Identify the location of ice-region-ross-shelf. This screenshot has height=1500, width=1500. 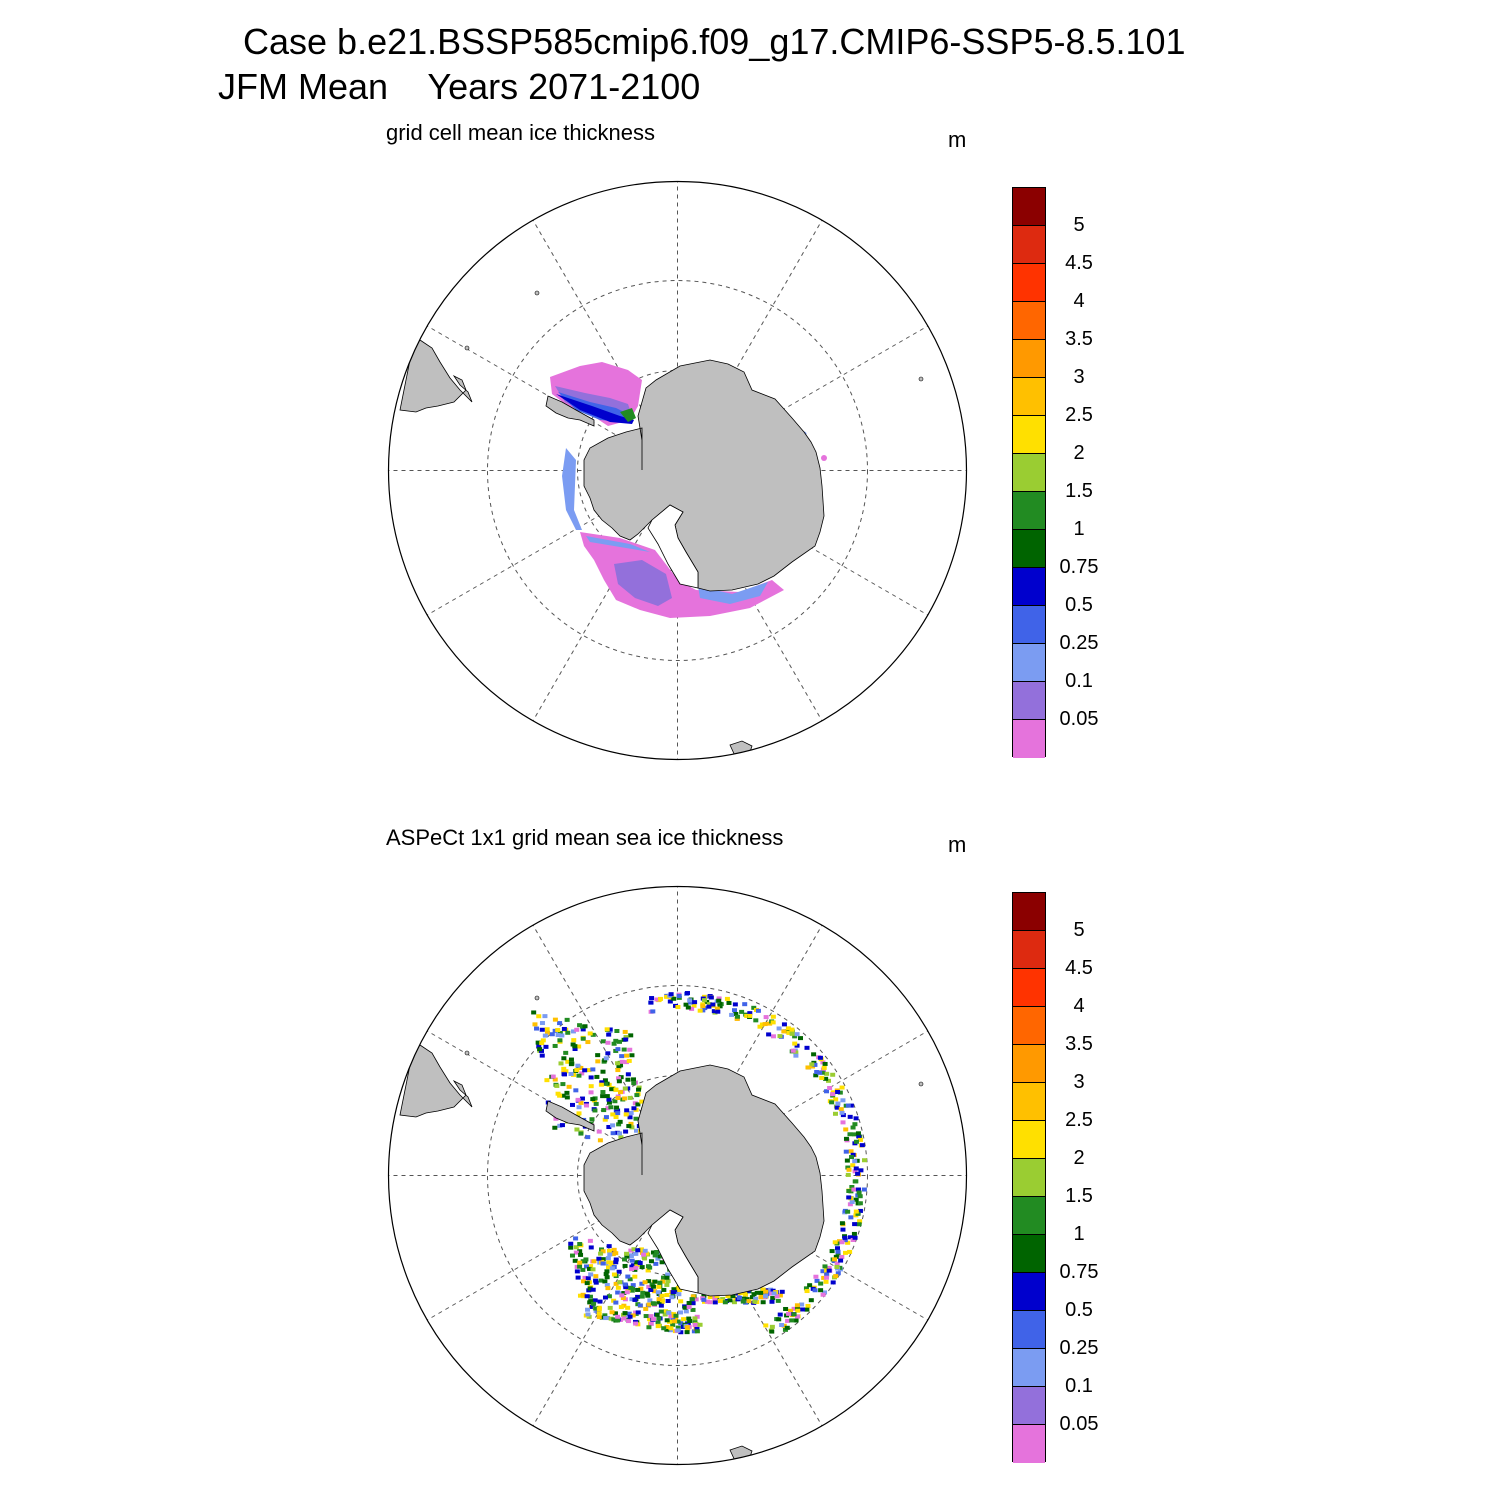
(733, 593).